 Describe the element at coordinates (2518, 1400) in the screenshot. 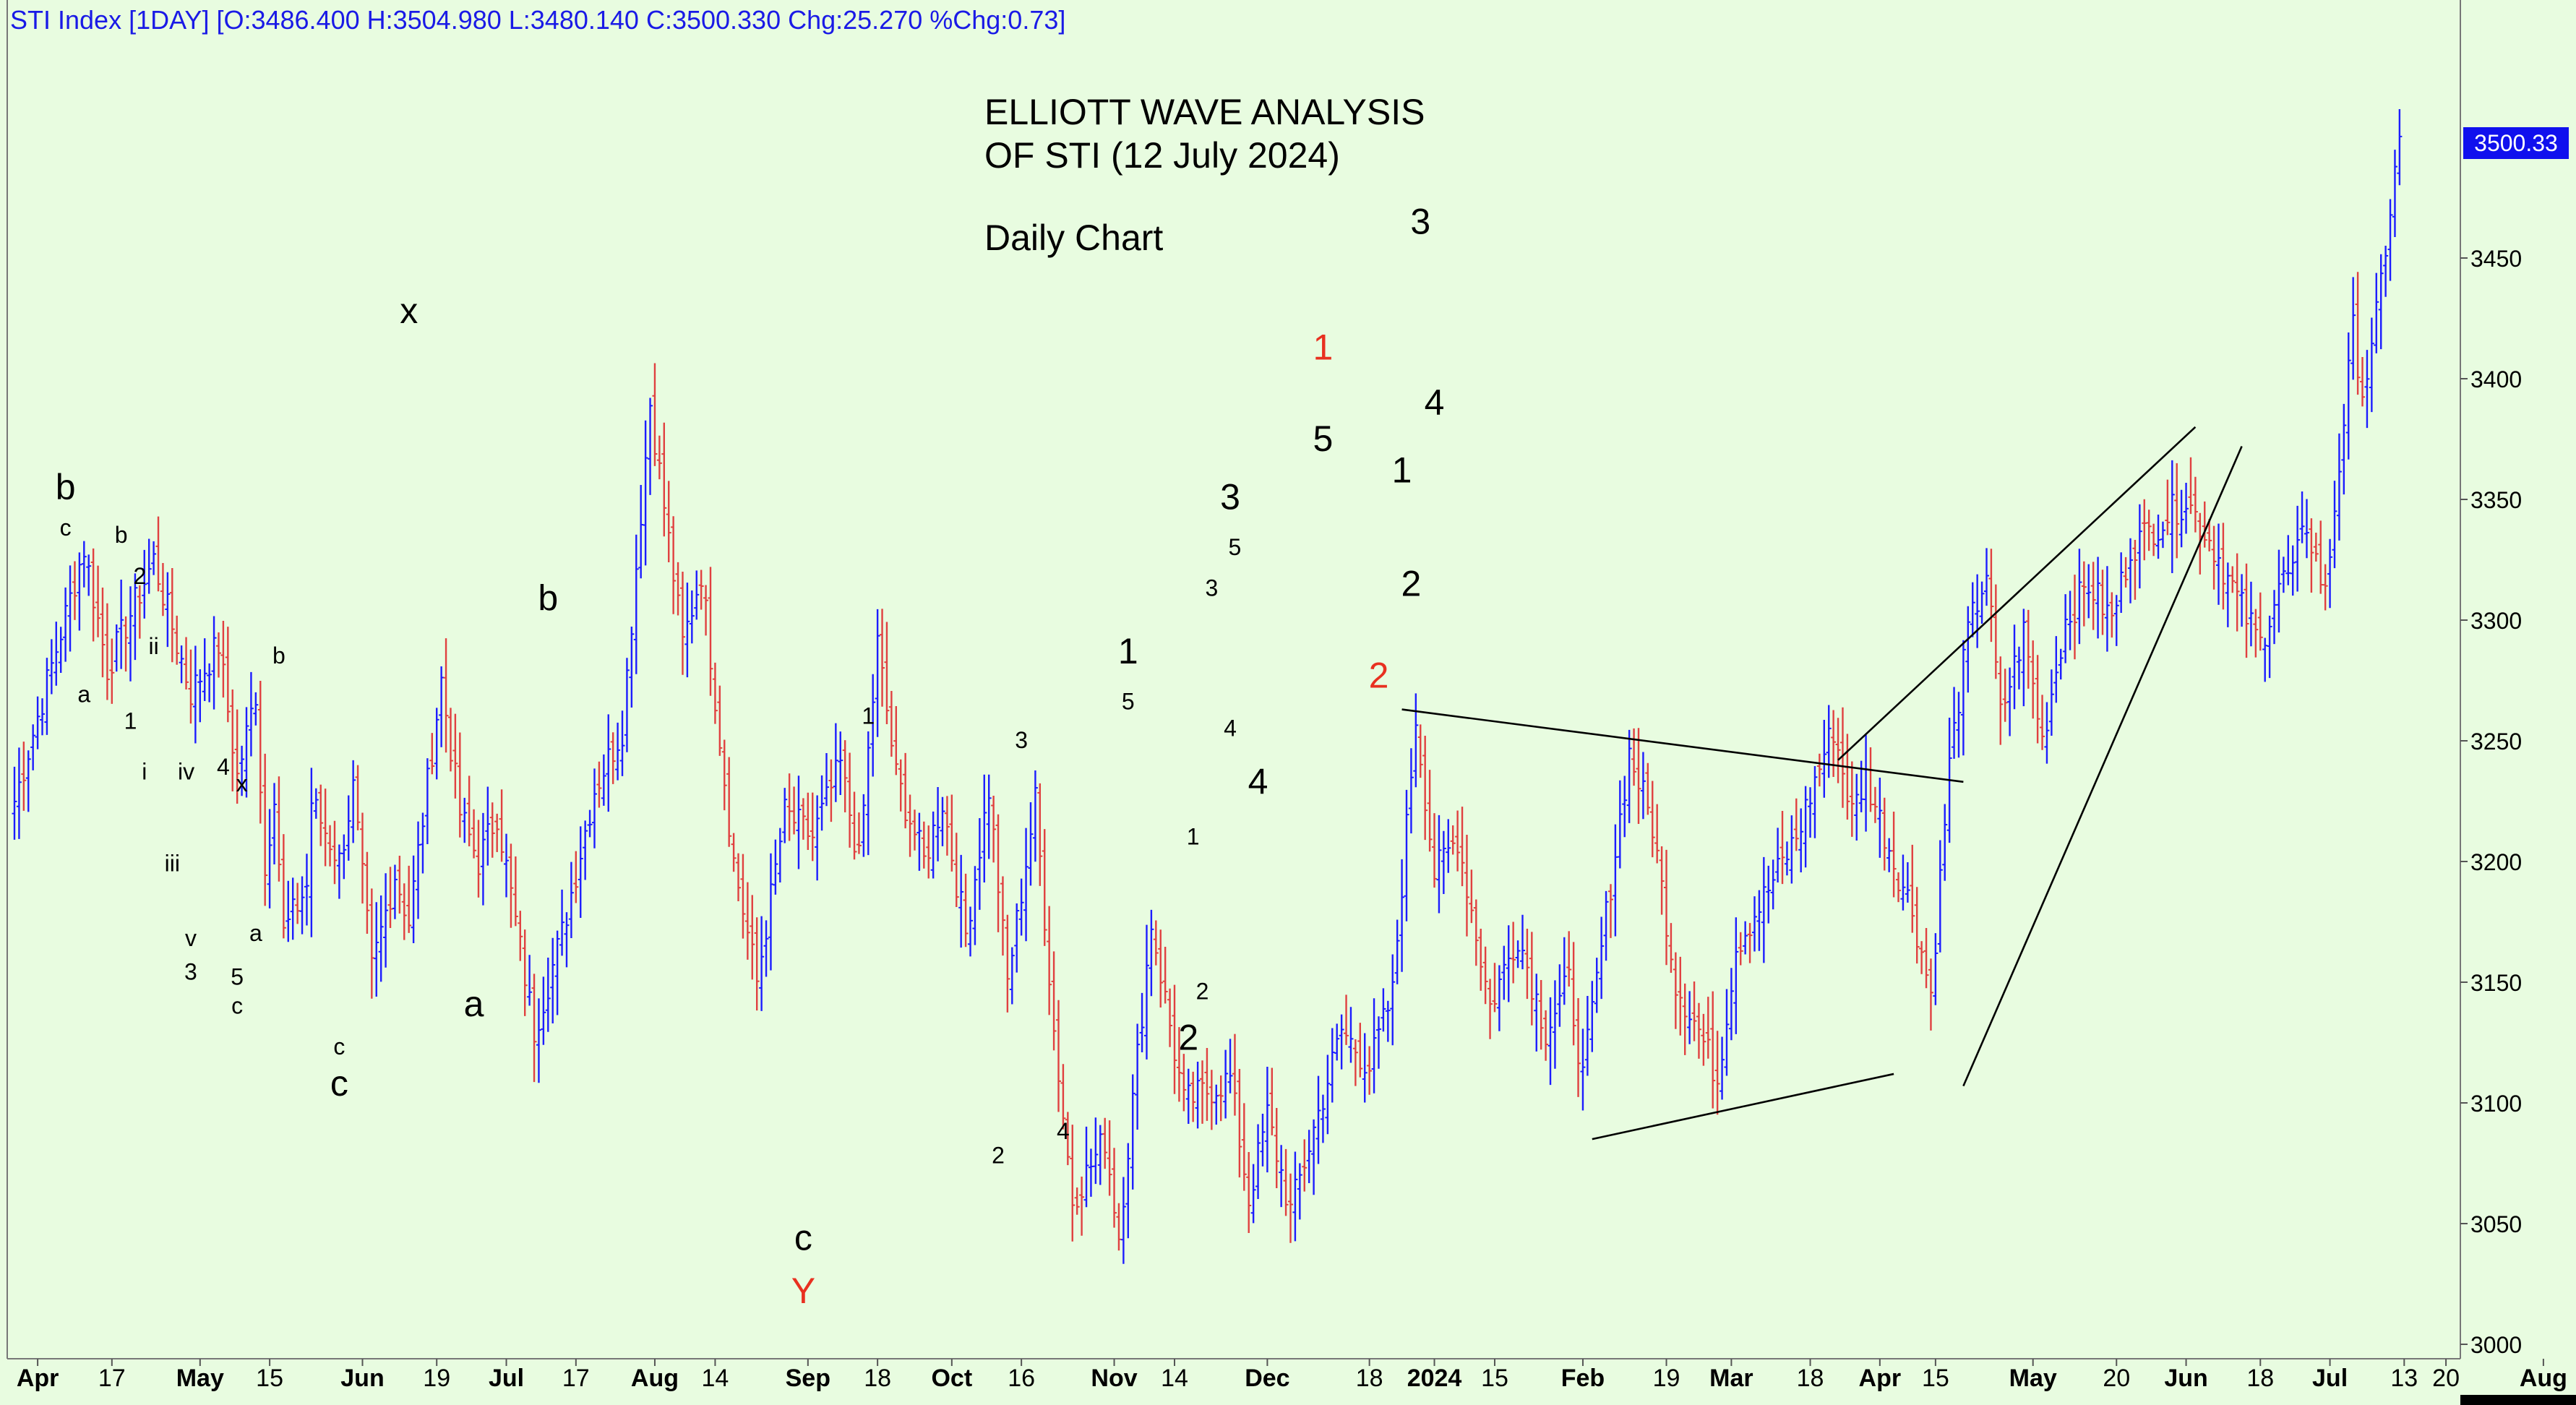

I see `corner-scrollbar` at that location.